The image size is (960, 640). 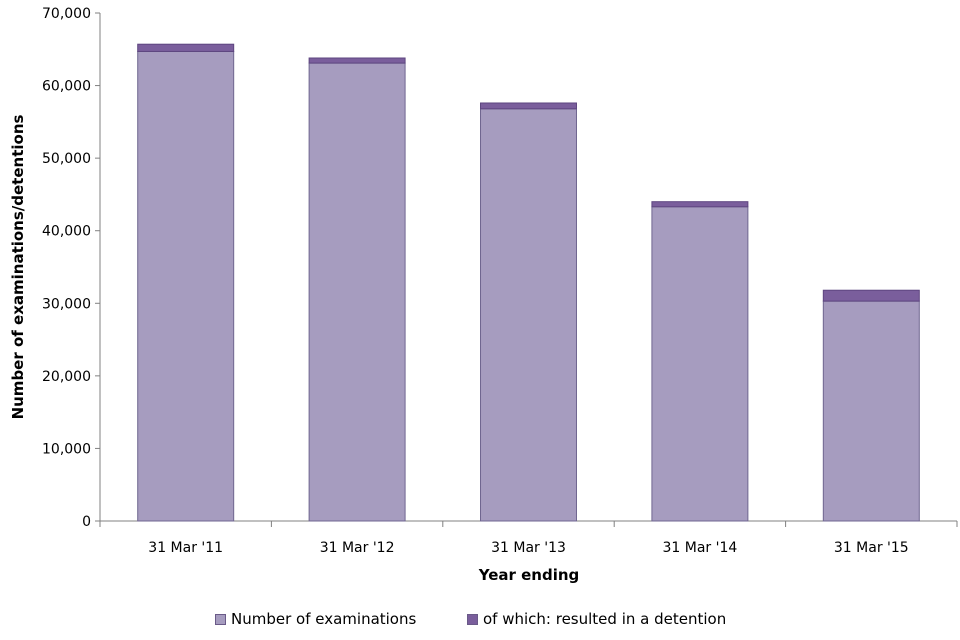 What do you see at coordinates (185, 548) in the screenshot?
I see `x-tick-label: 31 Mar '11` at bounding box center [185, 548].